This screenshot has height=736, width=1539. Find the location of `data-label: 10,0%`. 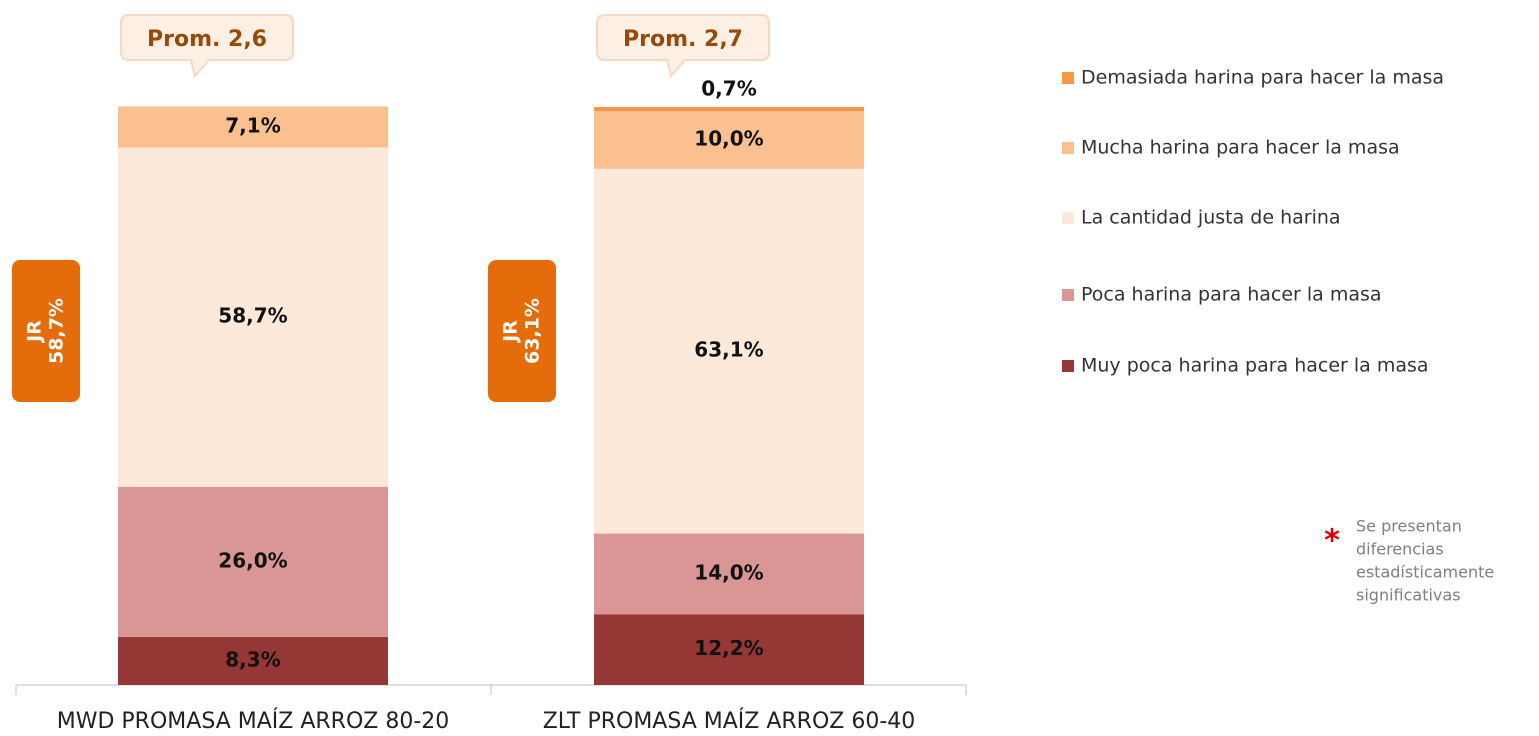

data-label: 10,0% is located at coordinates (728, 138).